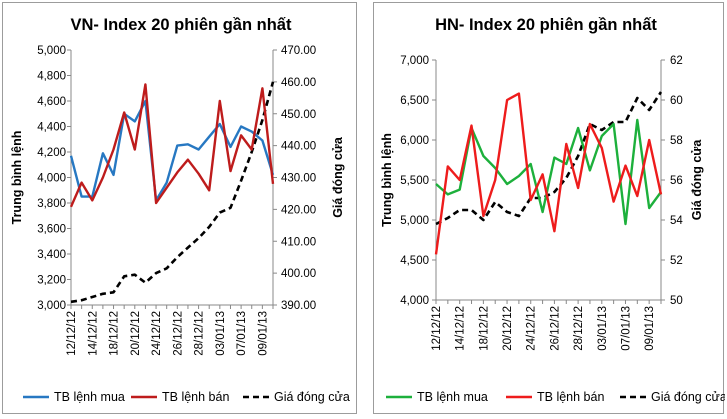  I want to click on chart-title: HN- Index 20 phiên gần nhất, so click(546, 25).